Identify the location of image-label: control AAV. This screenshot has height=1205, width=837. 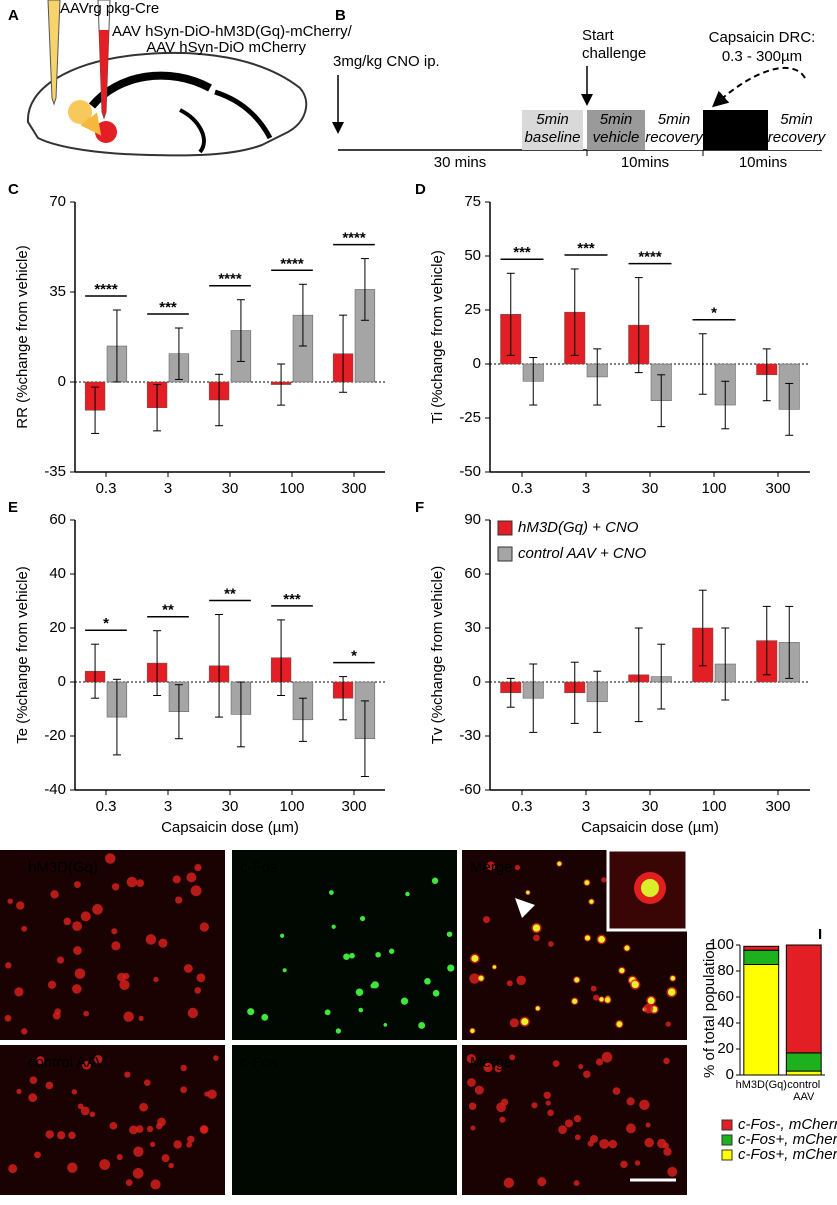
(66, 1062).